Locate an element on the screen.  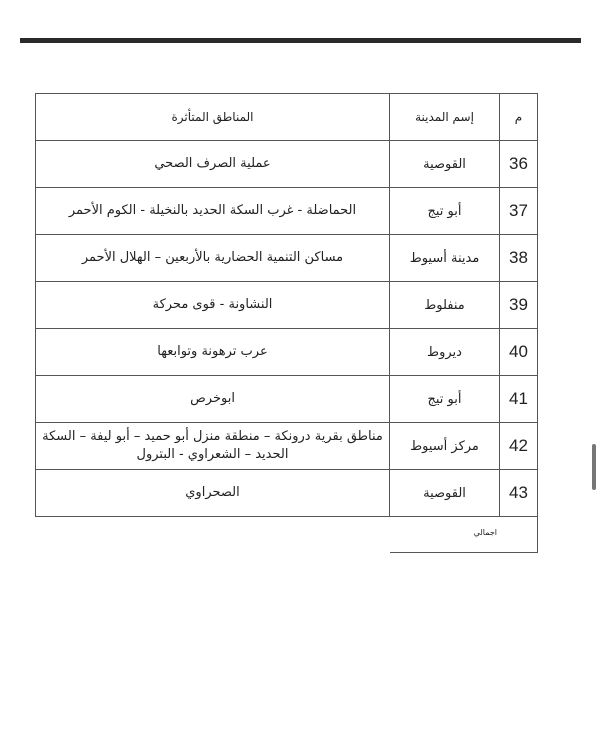
cell-num: 36 is located at coordinates (518, 164).